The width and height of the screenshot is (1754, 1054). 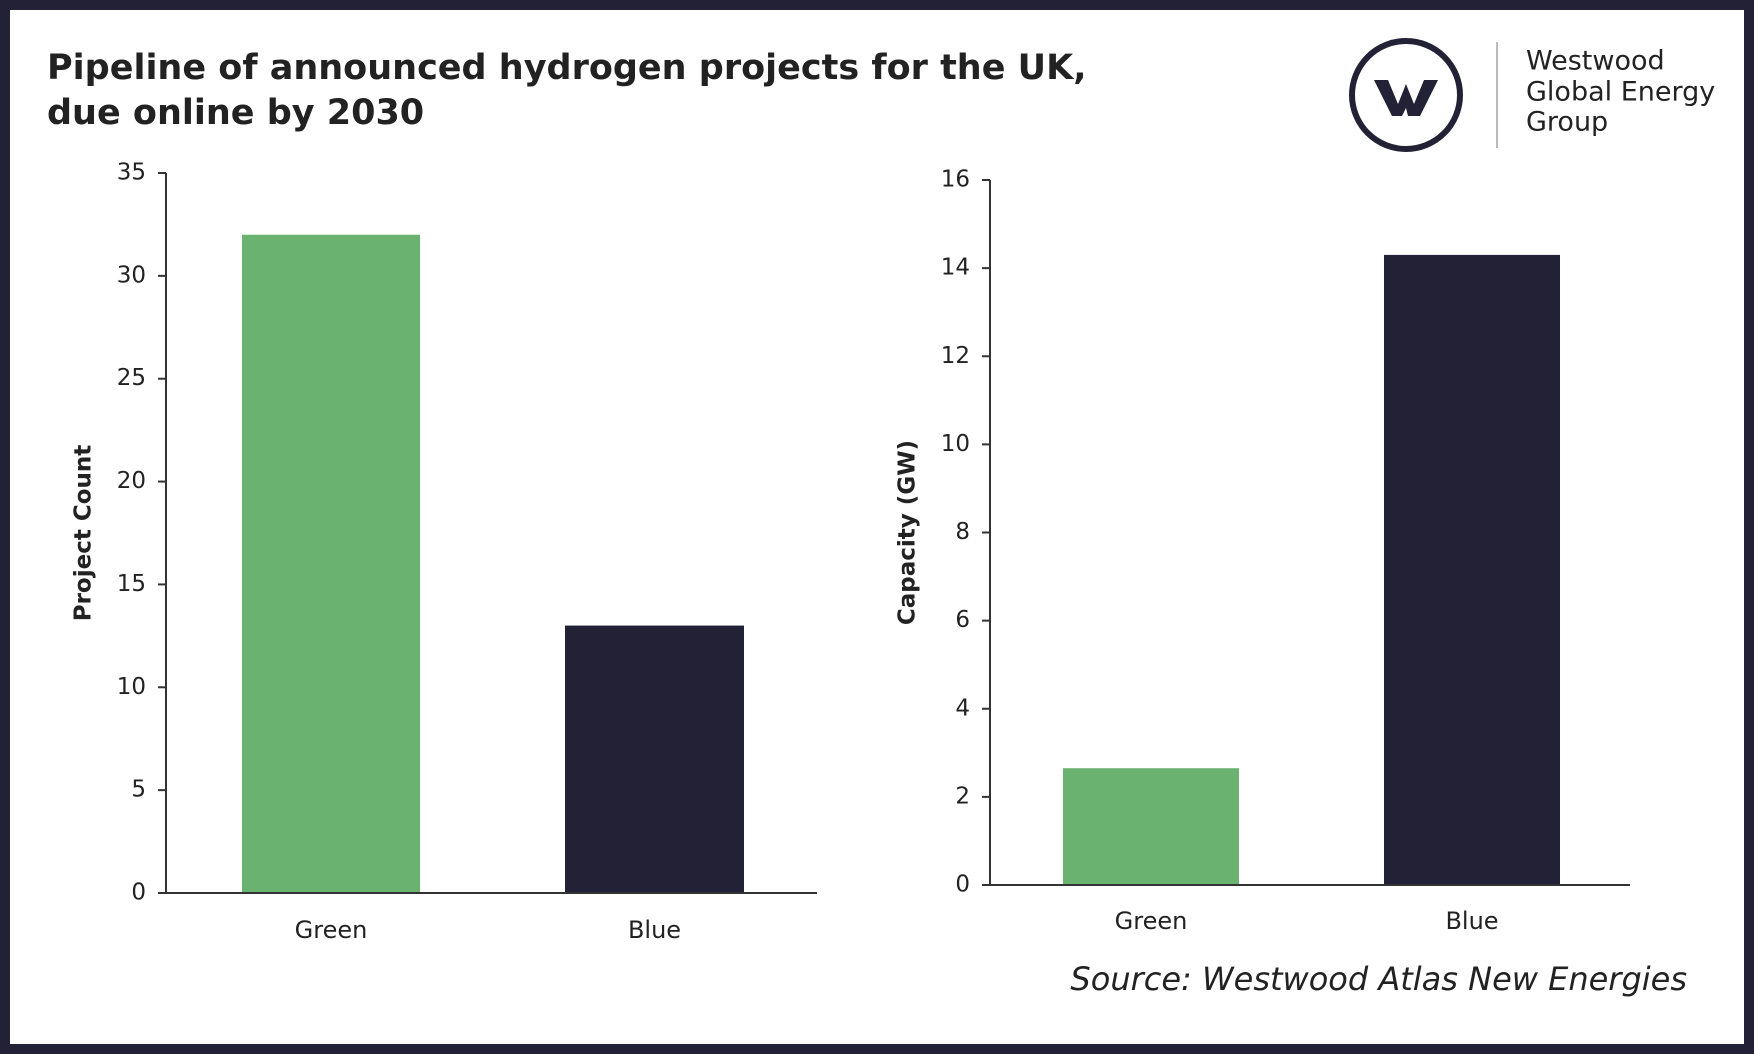 What do you see at coordinates (908, 532) in the screenshot?
I see `y-axis-label: Capacity (GW)` at bounding box center [908, 532].